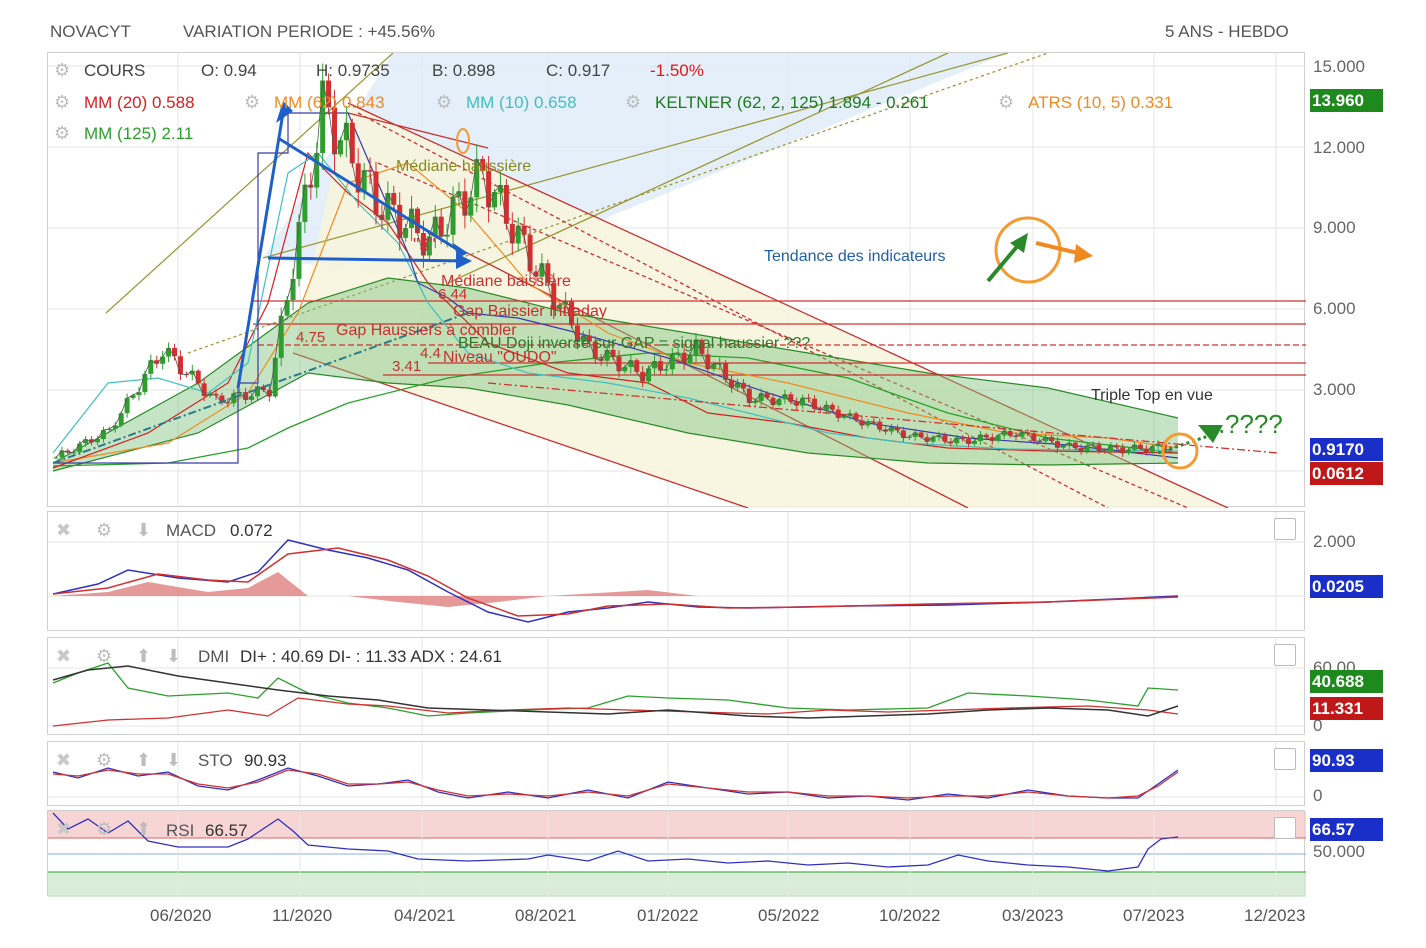  I want to click on legend-cours: COURS, so click(115, 70).